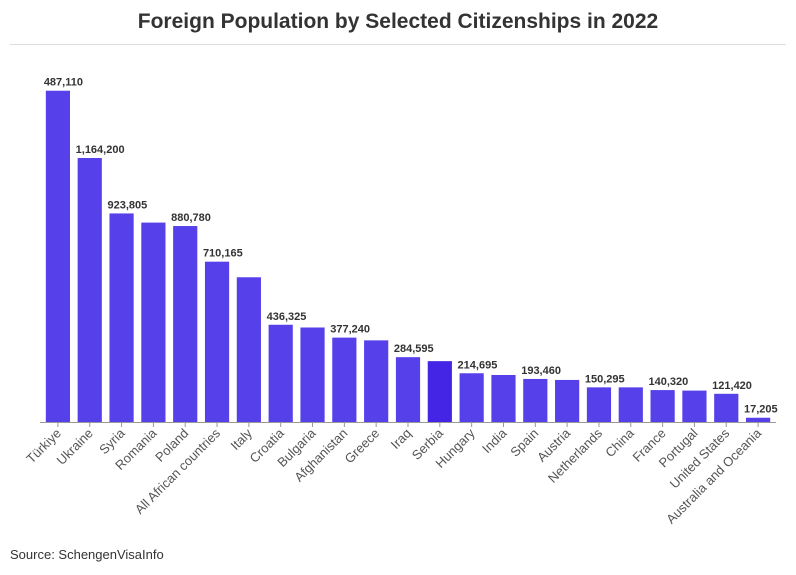 The image size is (796, 575). Describe the element at coordinates (669, 382) in the screenshot. I see `data-label-20: 140,320` at that location.